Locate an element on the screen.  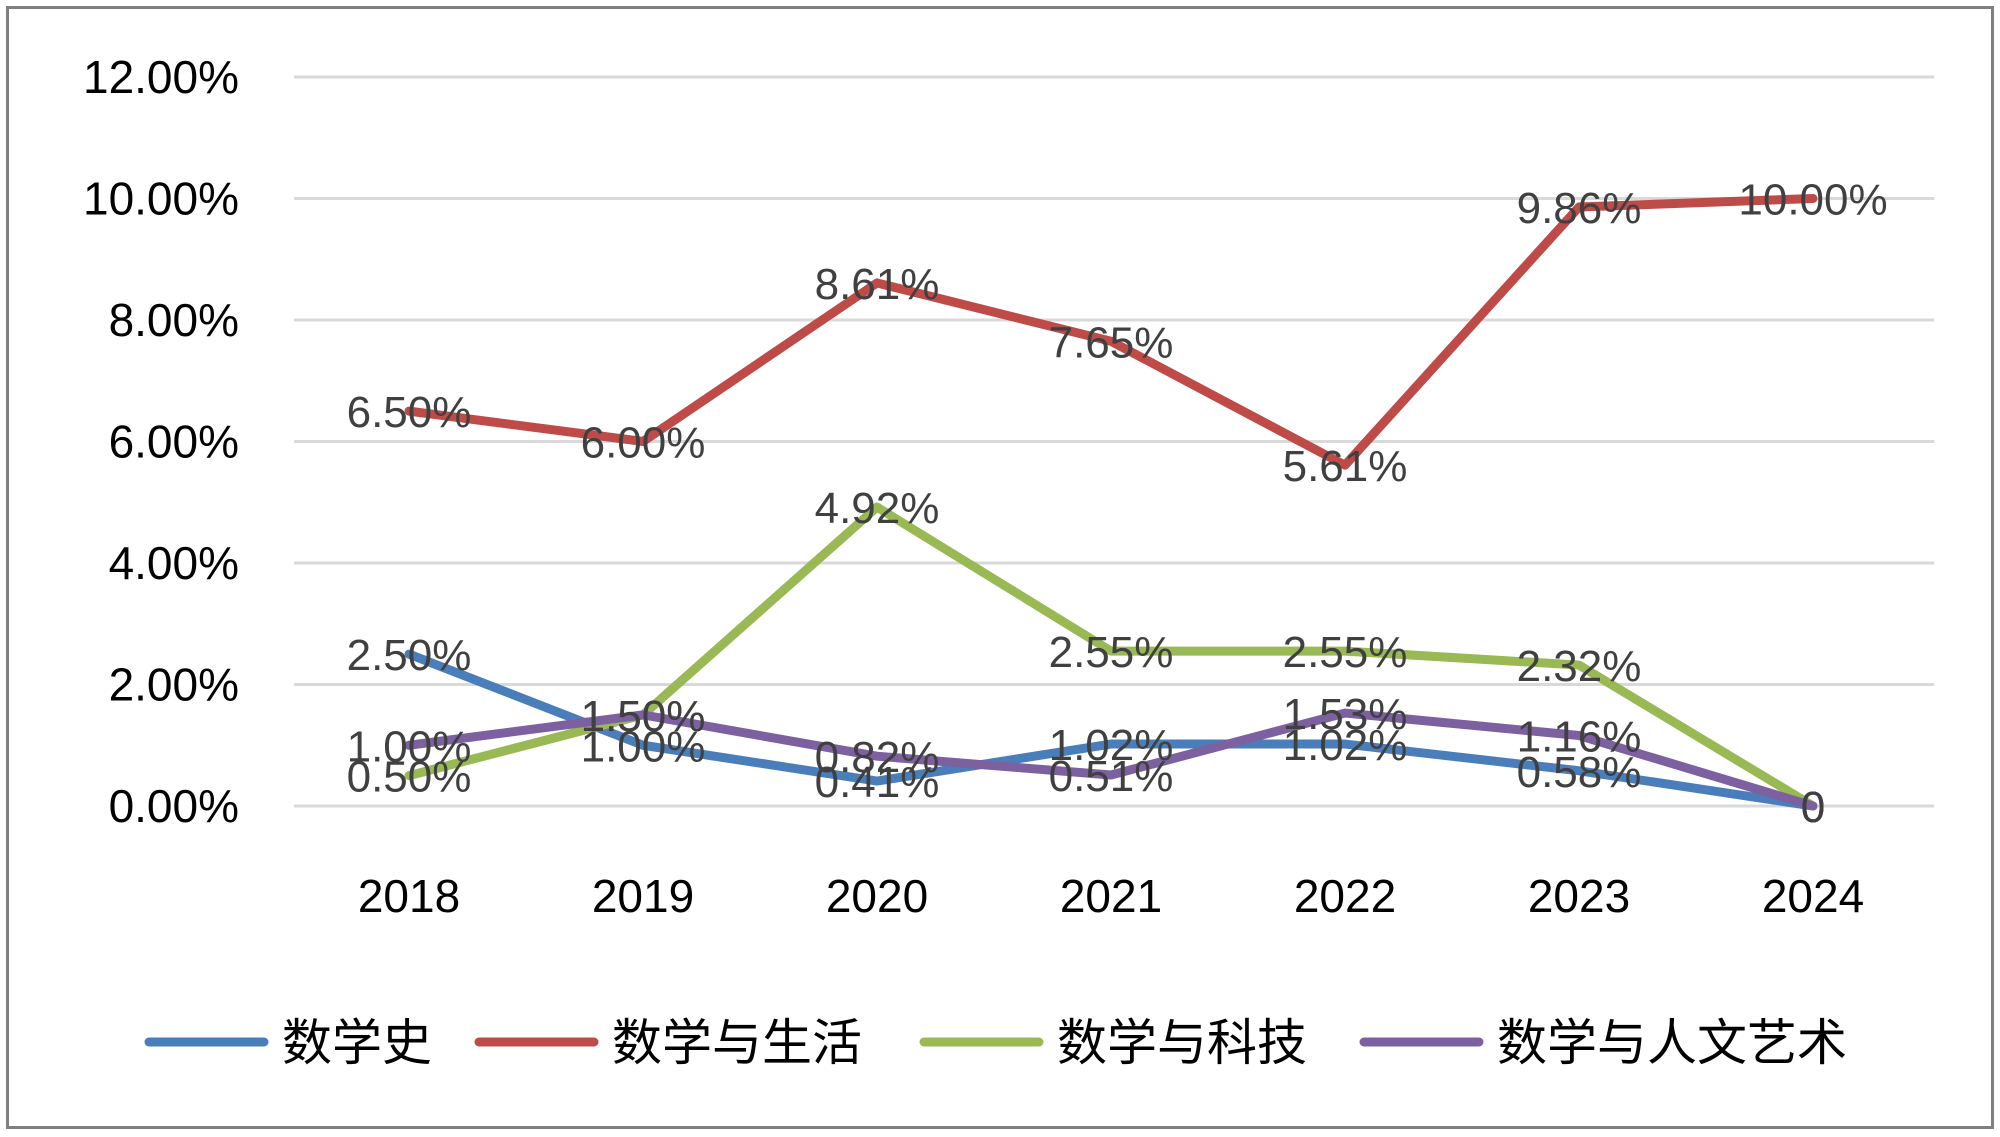
x-tick-label: 2020 is located at coordinates (877, 896).